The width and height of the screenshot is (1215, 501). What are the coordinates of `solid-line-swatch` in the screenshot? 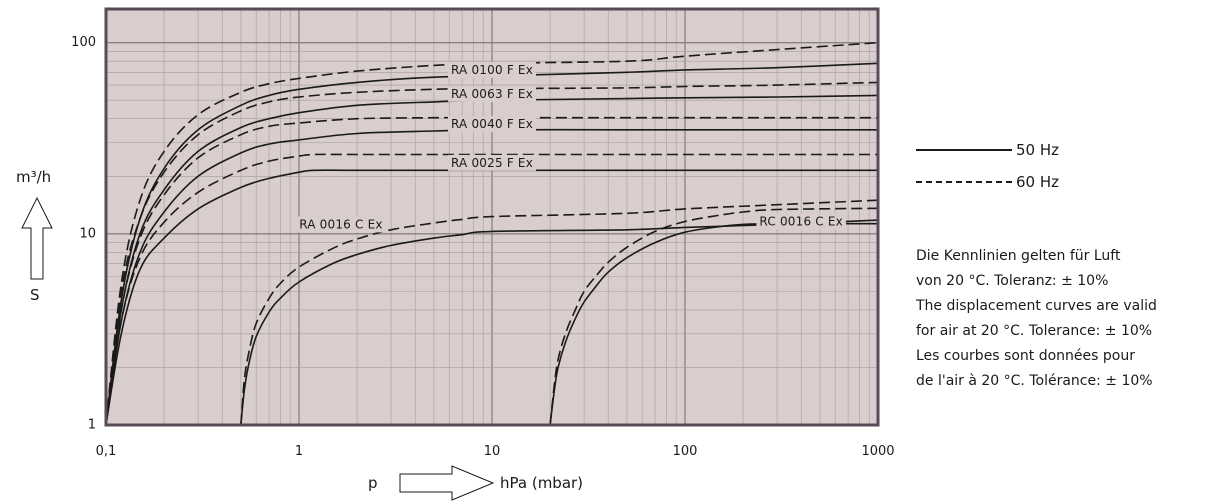 It's located at (964, 150).